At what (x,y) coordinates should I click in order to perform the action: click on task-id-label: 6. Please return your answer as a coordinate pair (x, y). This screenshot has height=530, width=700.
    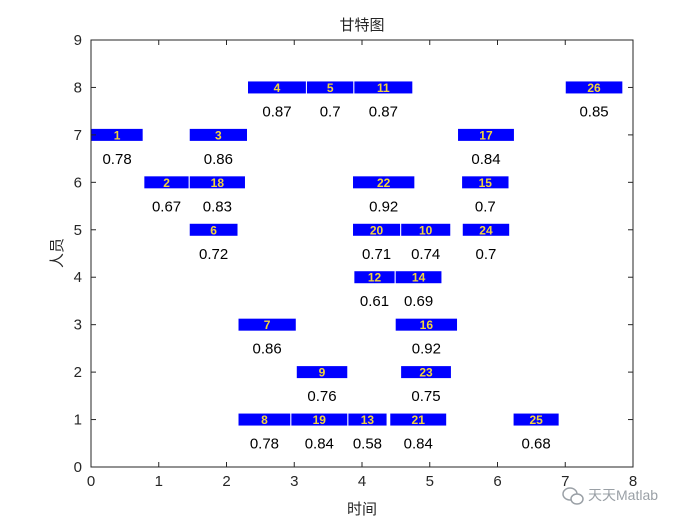
    Looking at the image, I should click on (213, 230).